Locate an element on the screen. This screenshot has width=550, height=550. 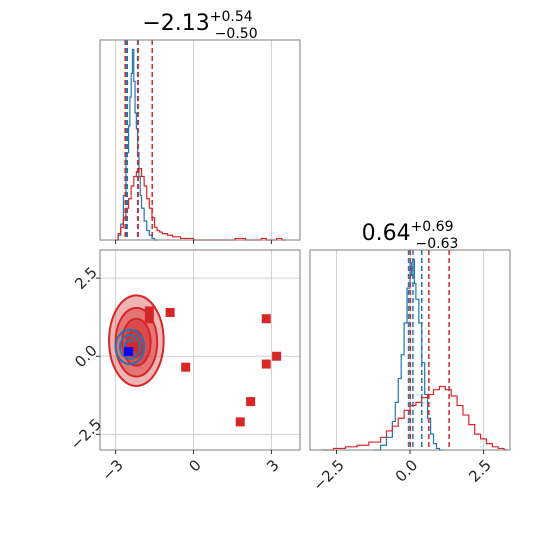
title-p2-lower: −0.63 is located at coordinates (436, 244).